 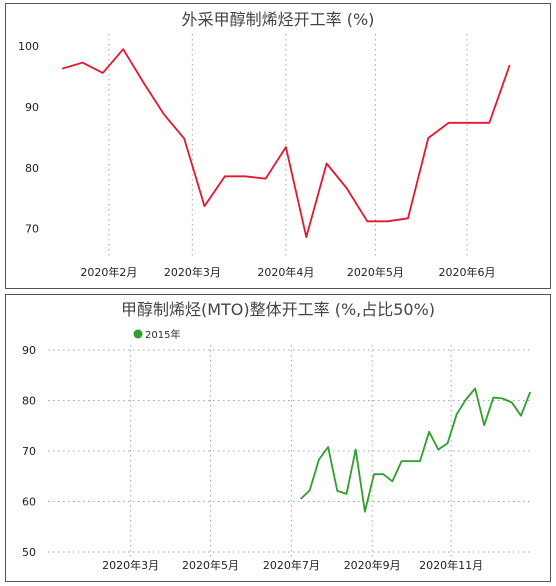 I want to click on y-tick-label: 50, so click(x=29, y=552).